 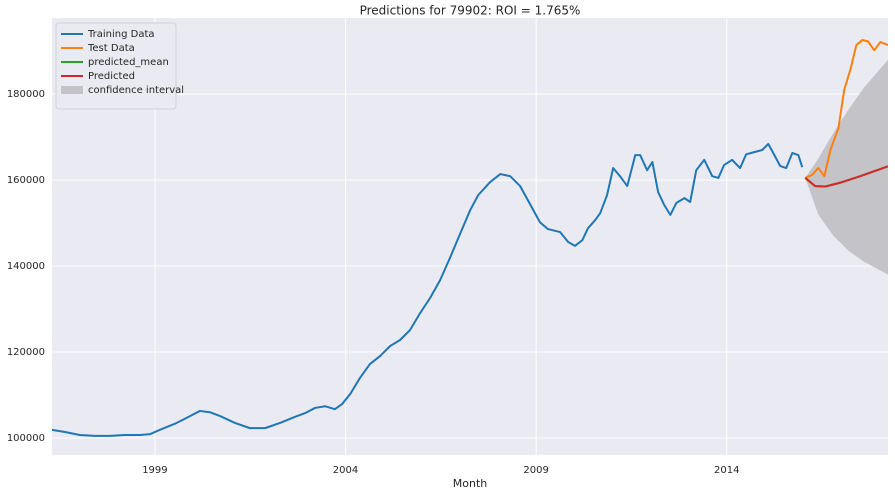 I want to click on legend-box, so click(x=116, y=66).